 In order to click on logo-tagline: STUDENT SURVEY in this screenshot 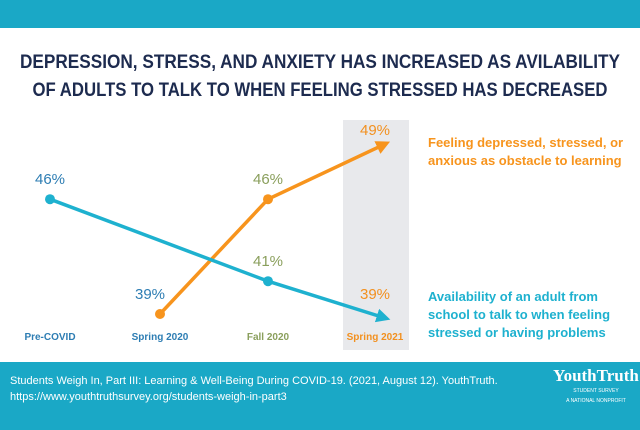, I will do `click(596, 391)`.